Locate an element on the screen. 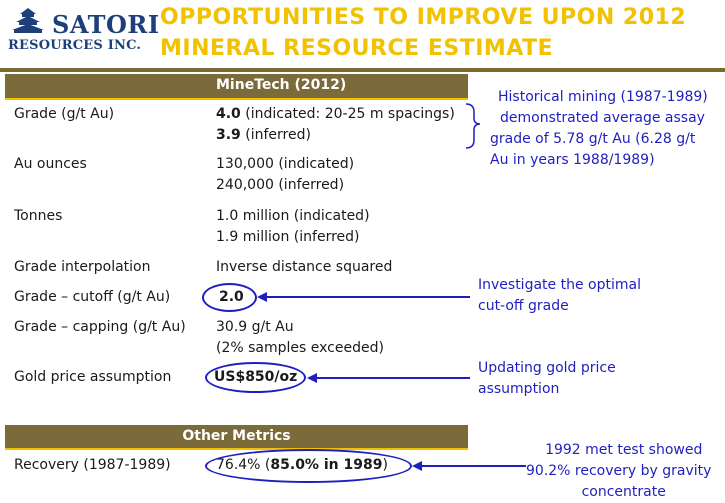 Image resolution: width=725 pixels, height=503 pixels. annotation-line: 1992 met test showed is located at coordinates (624, 450).